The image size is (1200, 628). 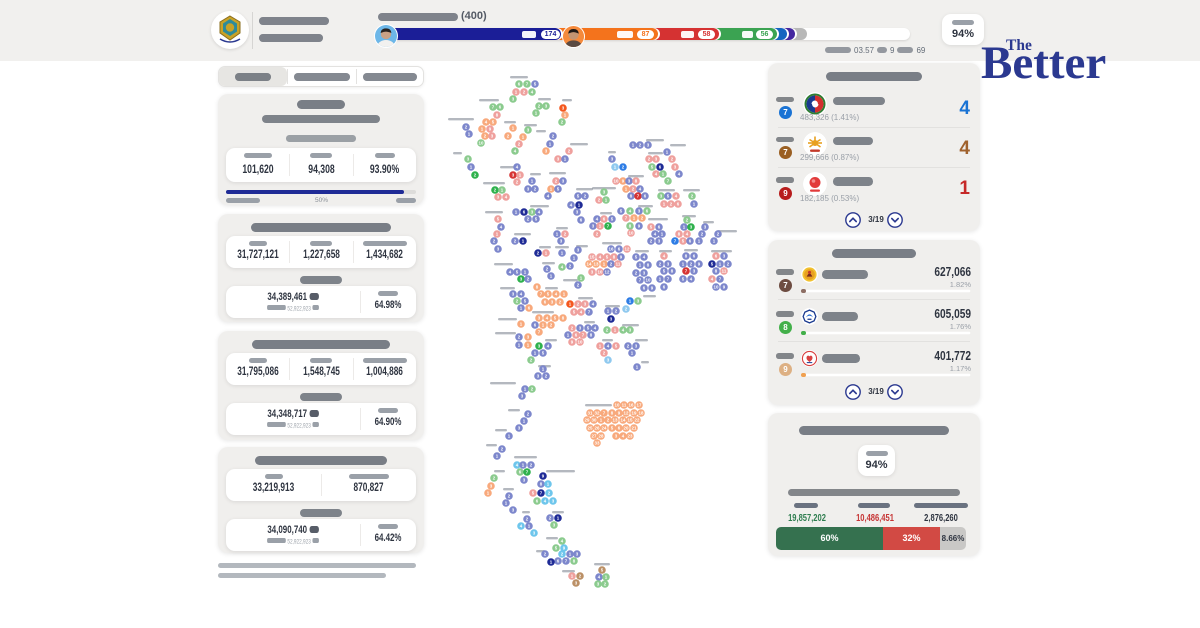 What do you see at coordinates (639, 405) in the screenshot?
I see `svg-text: 17` at bounding box center [639, 405].